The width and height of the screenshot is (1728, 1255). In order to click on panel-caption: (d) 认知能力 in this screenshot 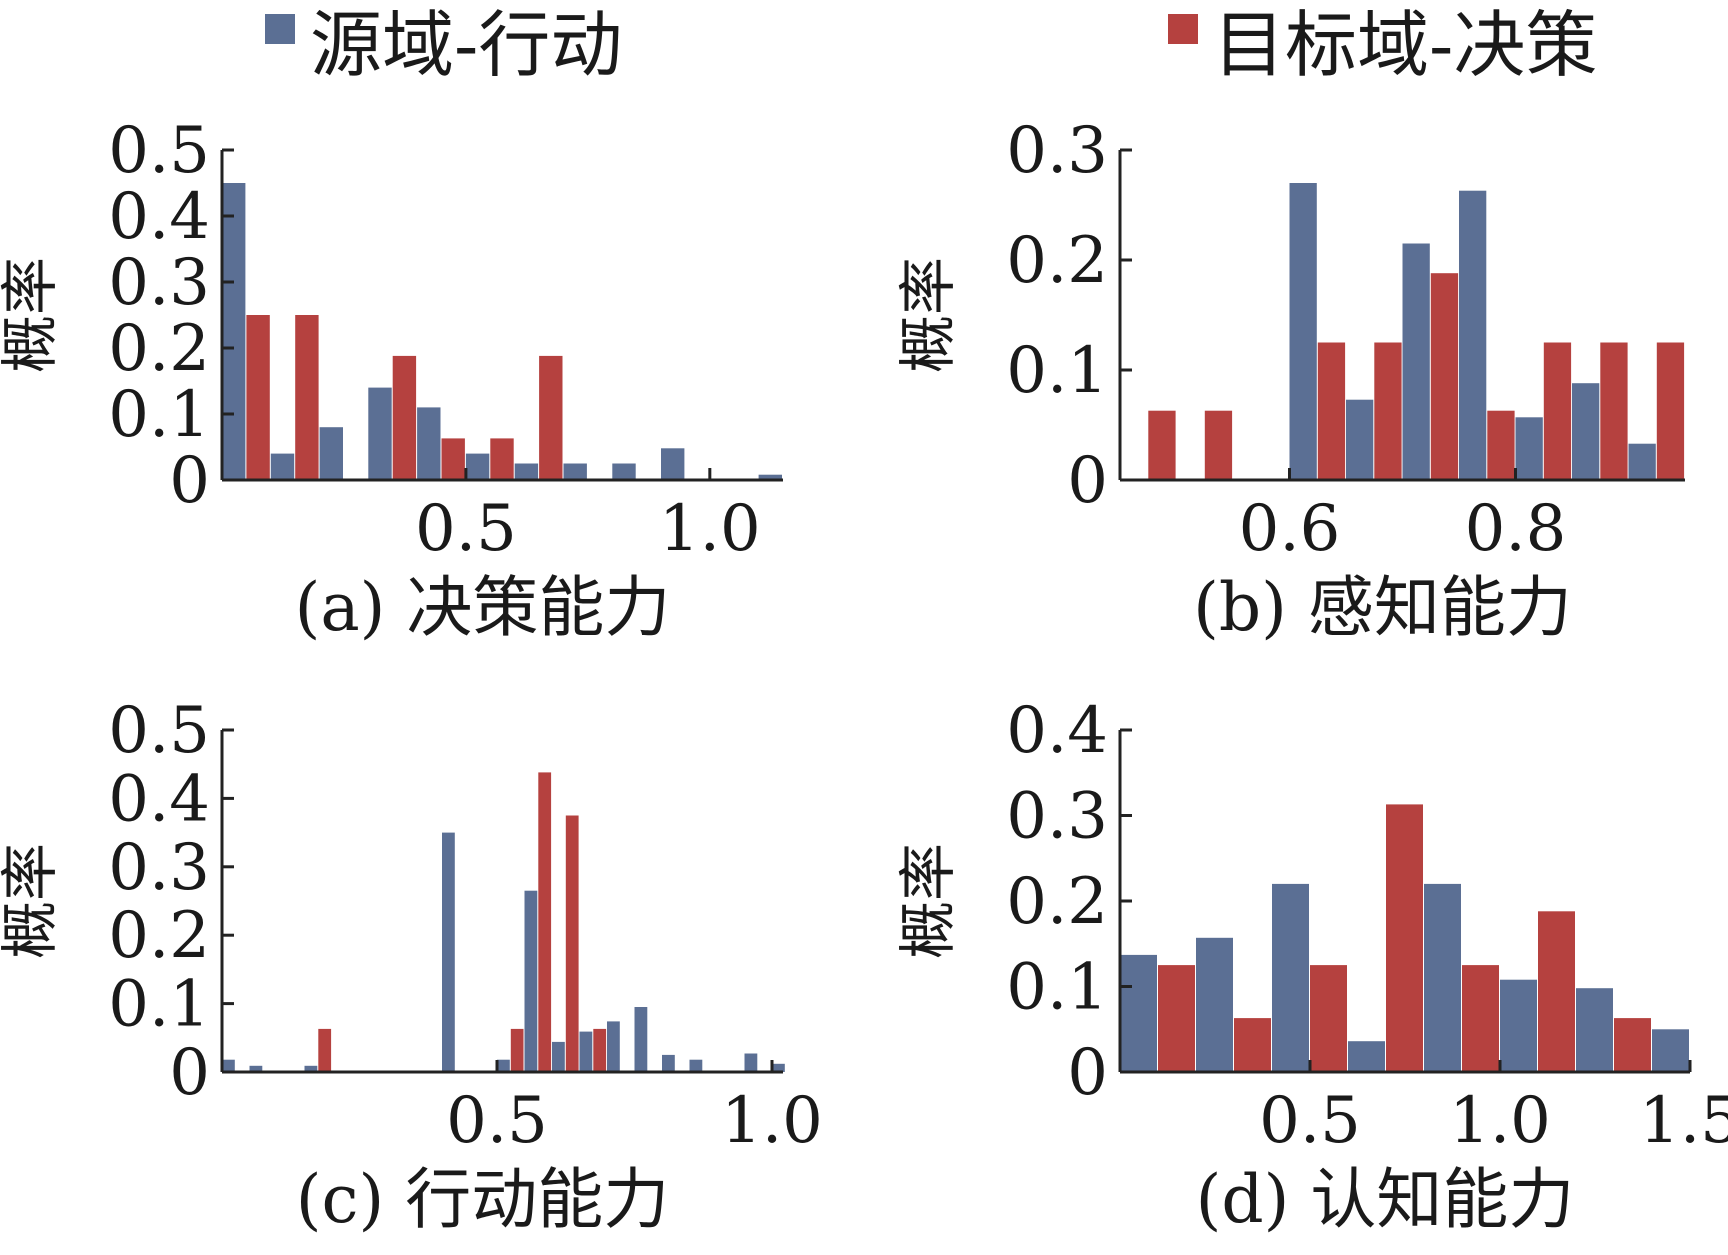, I will do `click(1385, 1199)`.